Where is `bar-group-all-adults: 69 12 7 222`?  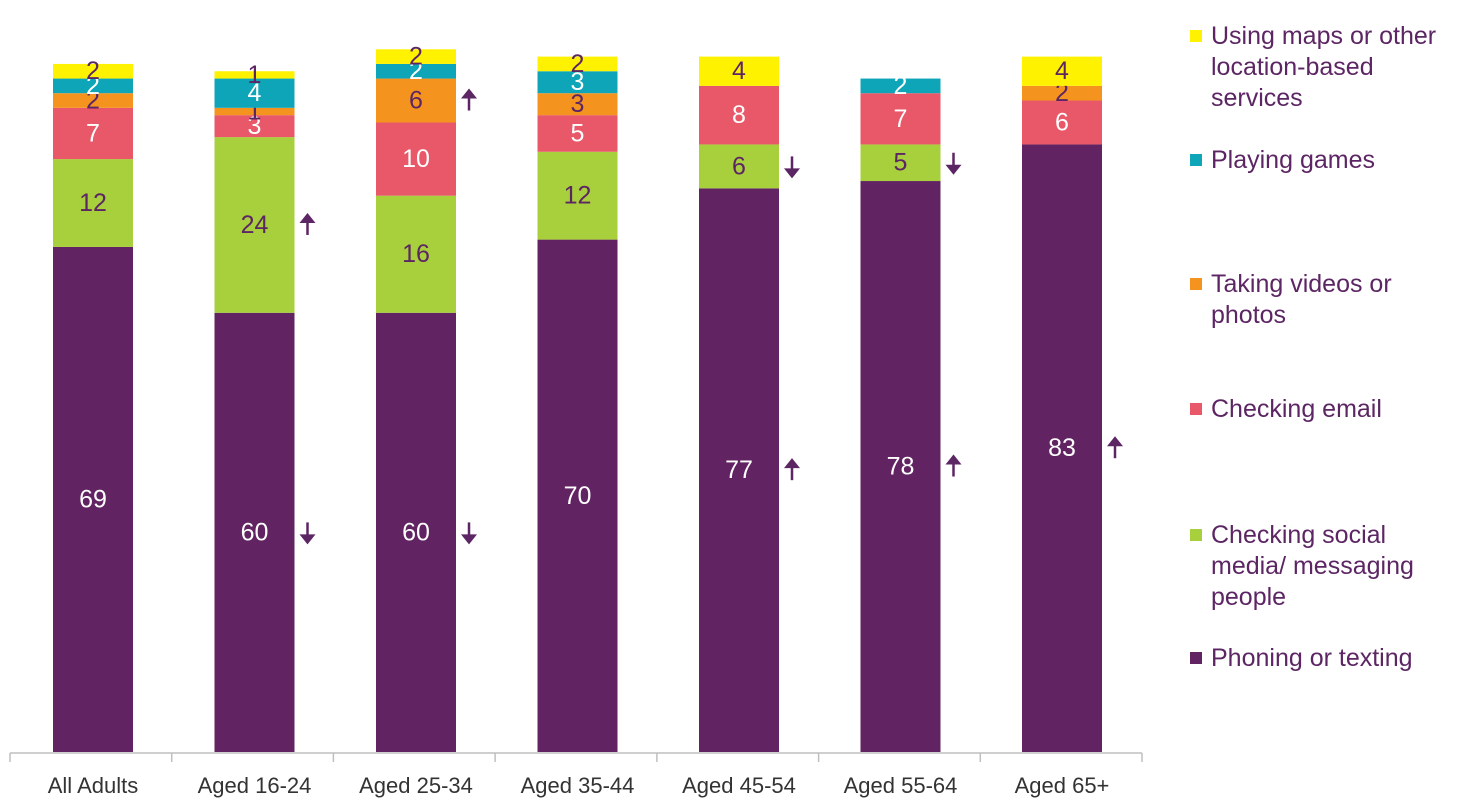
bar-group-all-adults: 69 12 7 222 is located at coordinates (93, 405).